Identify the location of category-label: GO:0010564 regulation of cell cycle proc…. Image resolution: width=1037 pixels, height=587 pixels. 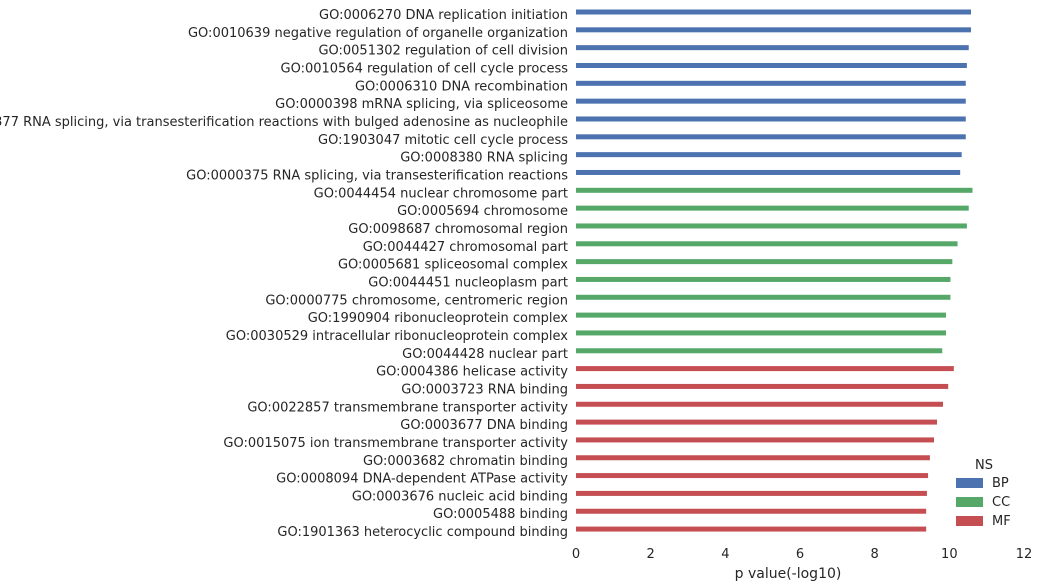
(425, 68).